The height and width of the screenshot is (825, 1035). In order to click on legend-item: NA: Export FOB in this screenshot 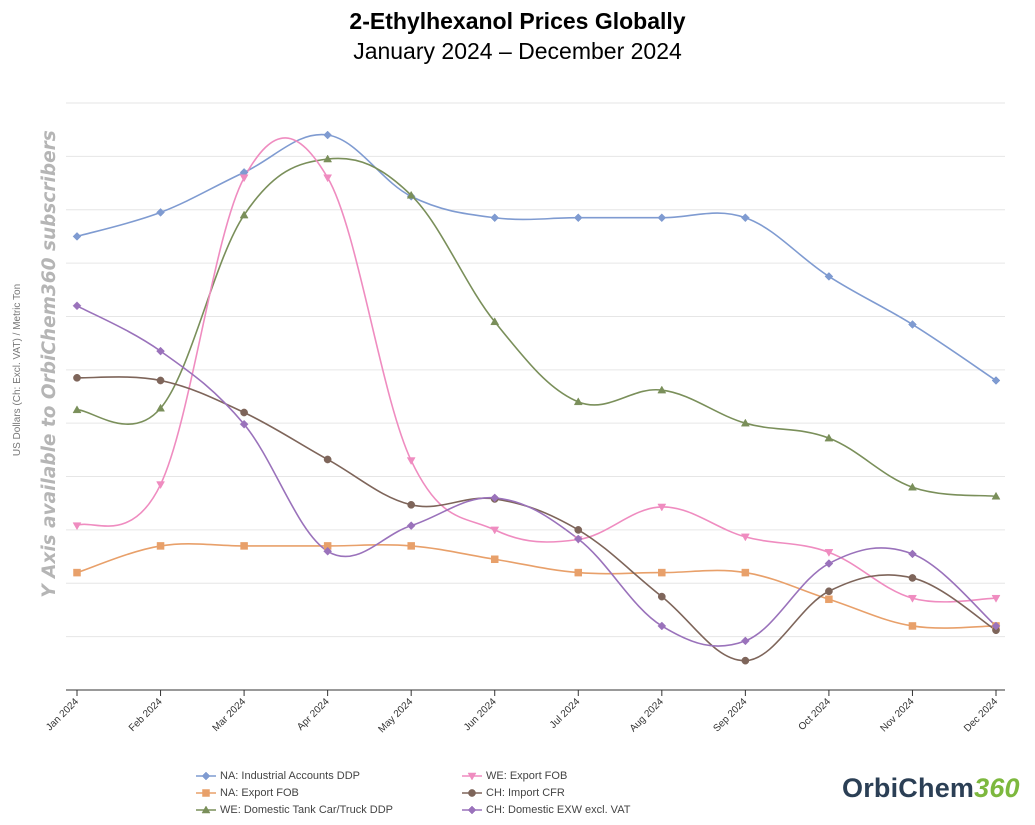, I will do `click(247, 793)`.